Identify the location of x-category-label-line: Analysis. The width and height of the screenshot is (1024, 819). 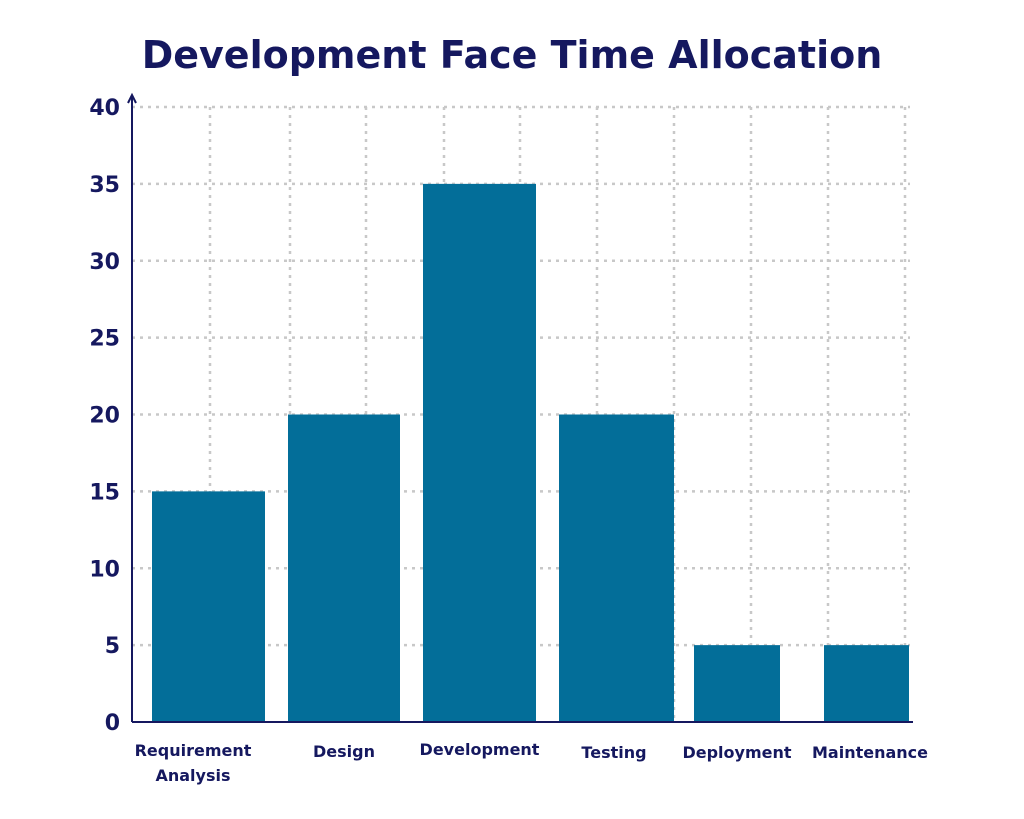
(192, 775).